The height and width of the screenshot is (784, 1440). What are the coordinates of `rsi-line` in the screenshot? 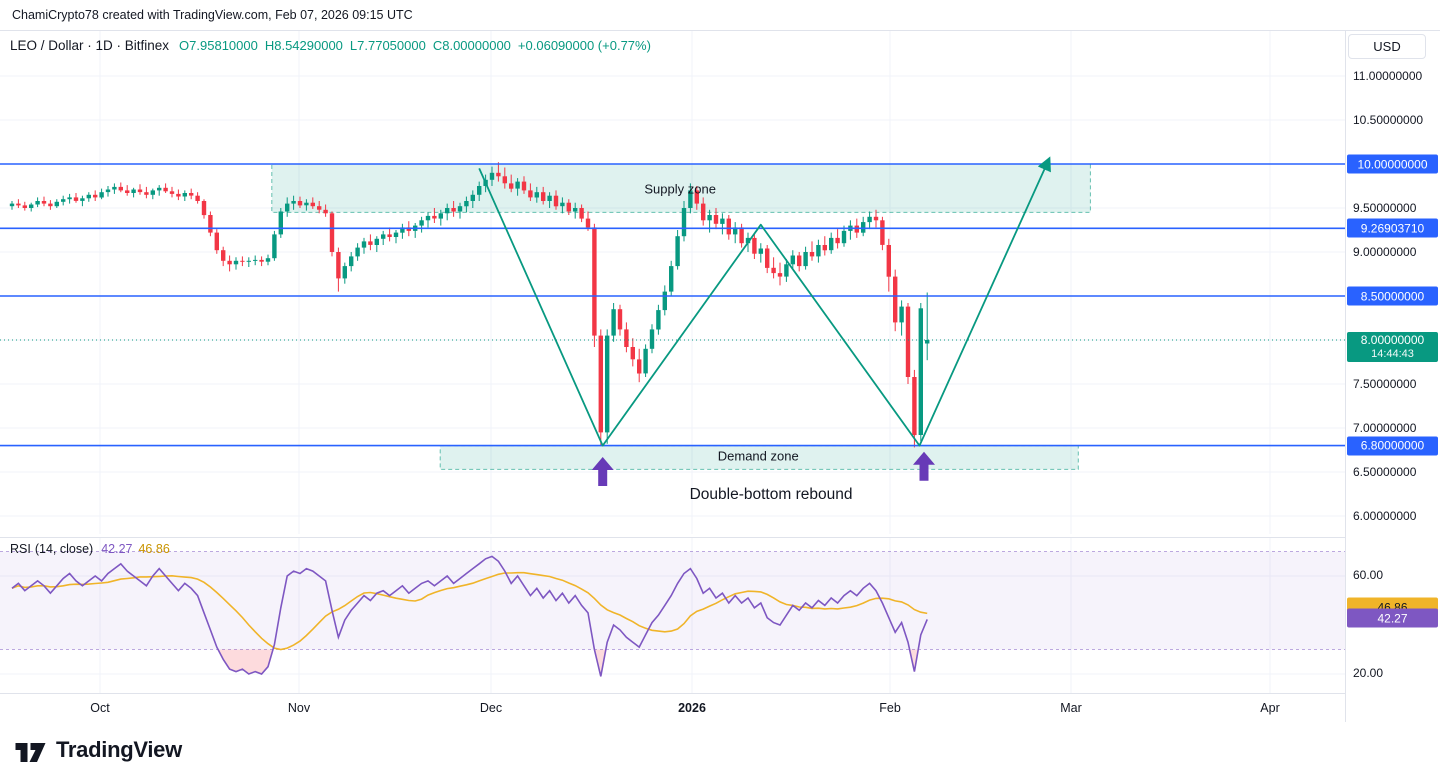 It's located at (469, 616).